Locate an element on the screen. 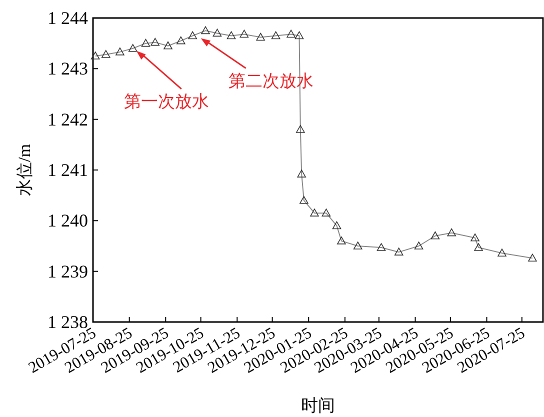 This screenshot has width=544, height=417. y-tick-label: 1 241 is located at coordinates (68, 170).